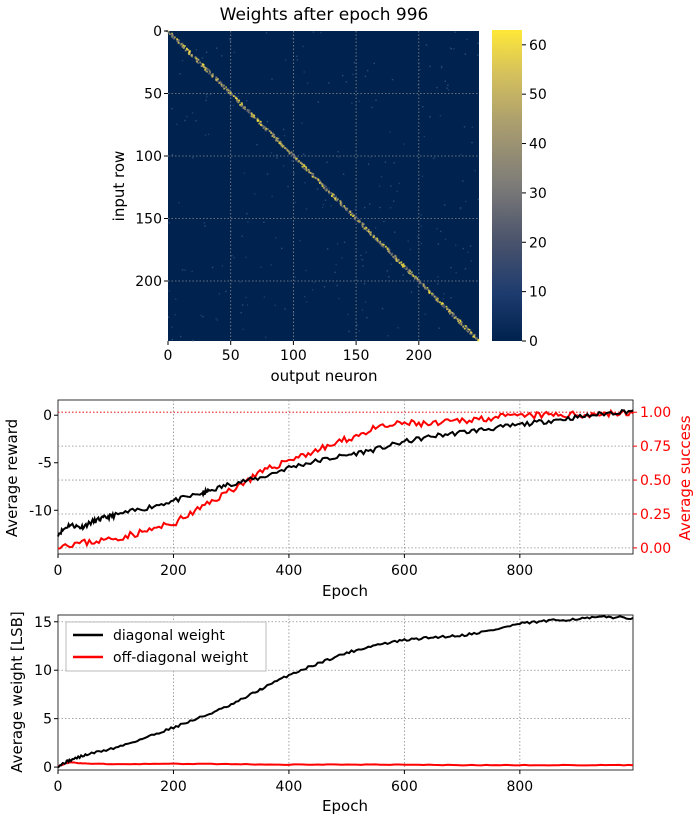 The image size is (699, 819). What do you see at coordinates (148, 282) in the screenshot?
I see `heatmap-y-tick-label: 200` at bounding box center [148, 282].